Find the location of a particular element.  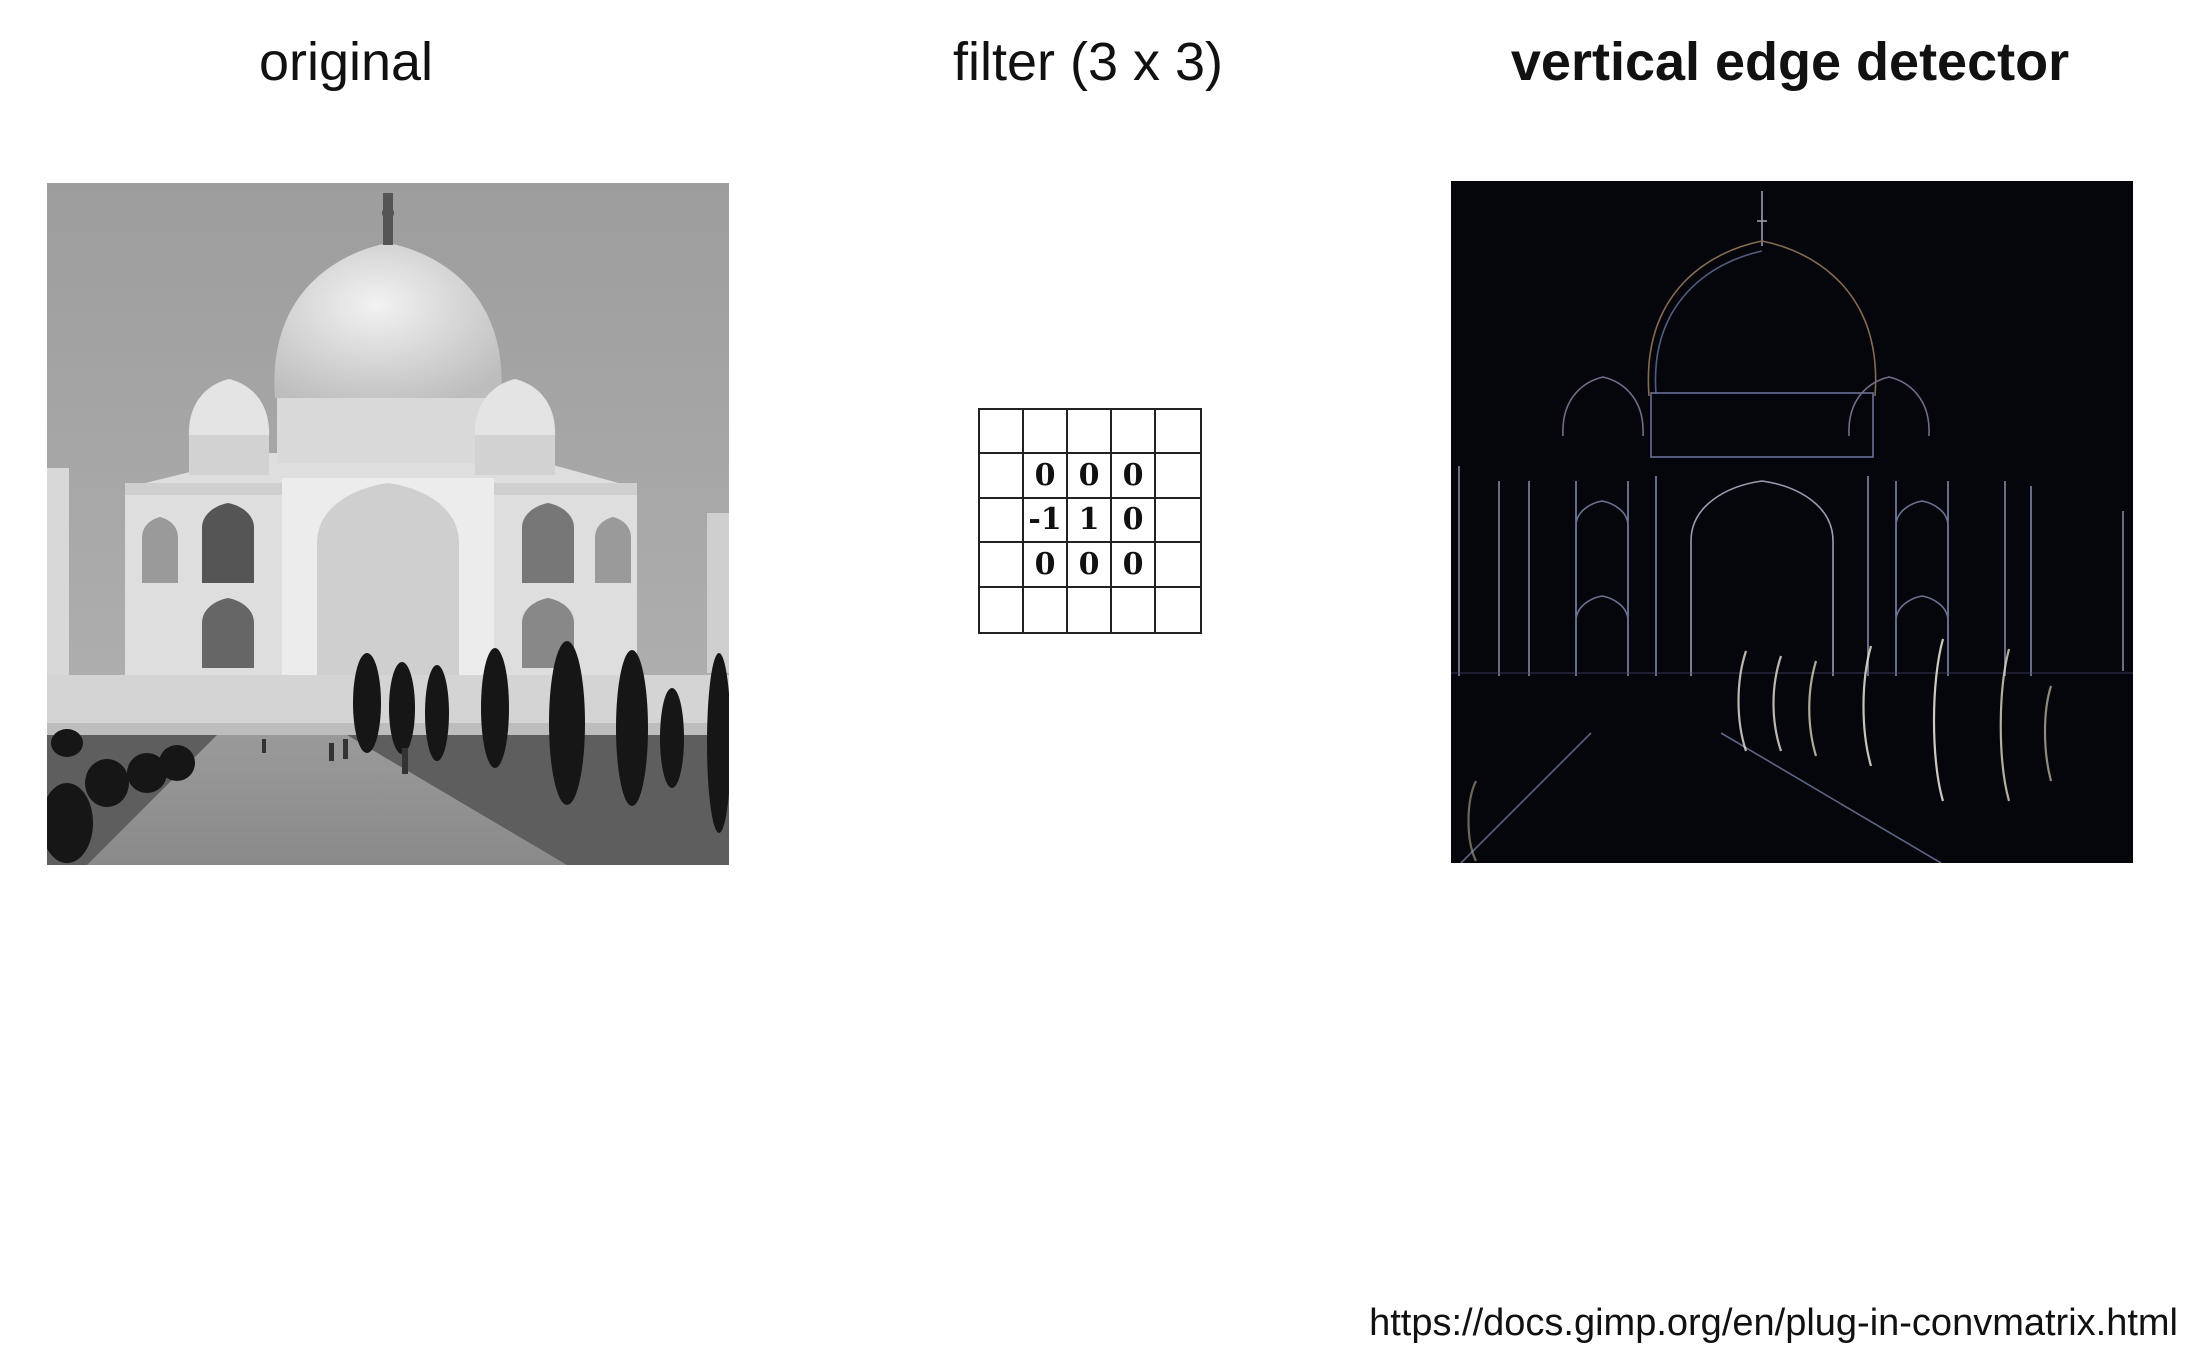

kernel-cell: 1 is located at coordinates (1090, 521).